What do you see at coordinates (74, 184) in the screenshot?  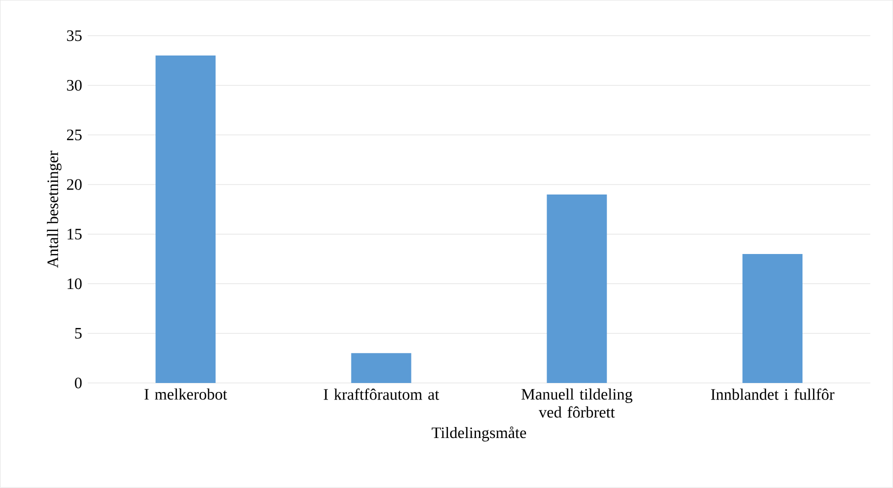 I see `y-tick-label: 20` at bounding box center [74, 184].